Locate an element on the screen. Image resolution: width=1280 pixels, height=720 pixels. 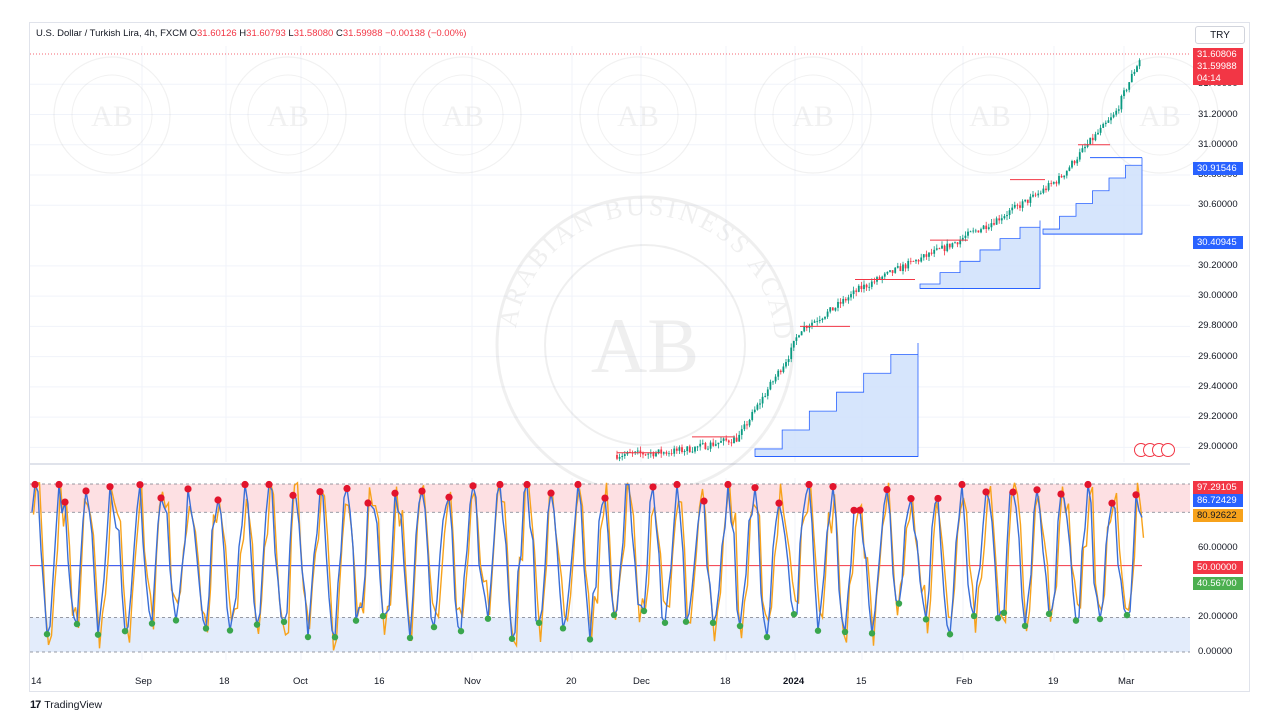
open-key: O is located at coordinates (193, 33).